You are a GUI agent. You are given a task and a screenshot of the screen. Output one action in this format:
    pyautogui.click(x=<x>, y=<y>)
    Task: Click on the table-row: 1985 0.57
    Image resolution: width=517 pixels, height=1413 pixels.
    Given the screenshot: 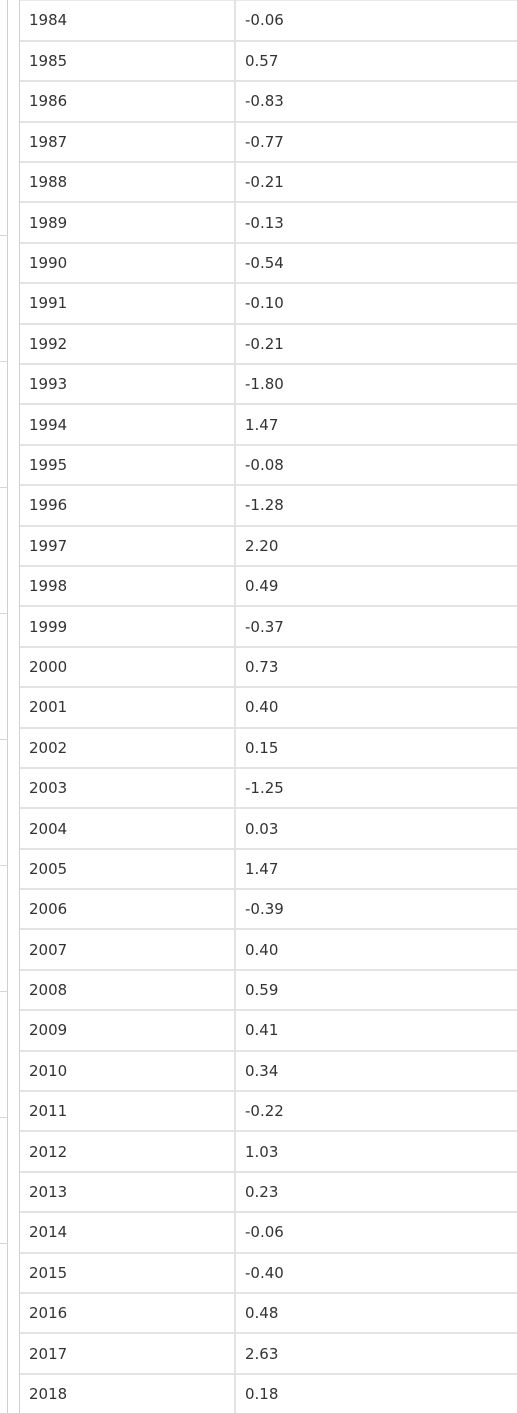 What is the action you would take?
    pyautogui.click(x=268, y=61)
    